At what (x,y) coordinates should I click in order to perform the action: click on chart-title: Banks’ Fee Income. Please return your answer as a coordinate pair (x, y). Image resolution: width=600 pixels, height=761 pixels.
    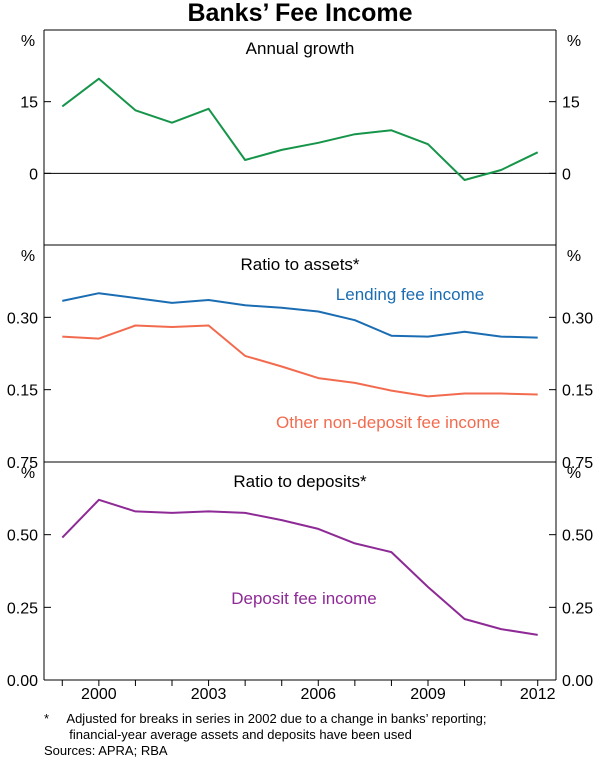
    Looking at the image, I should click on (299, 13).